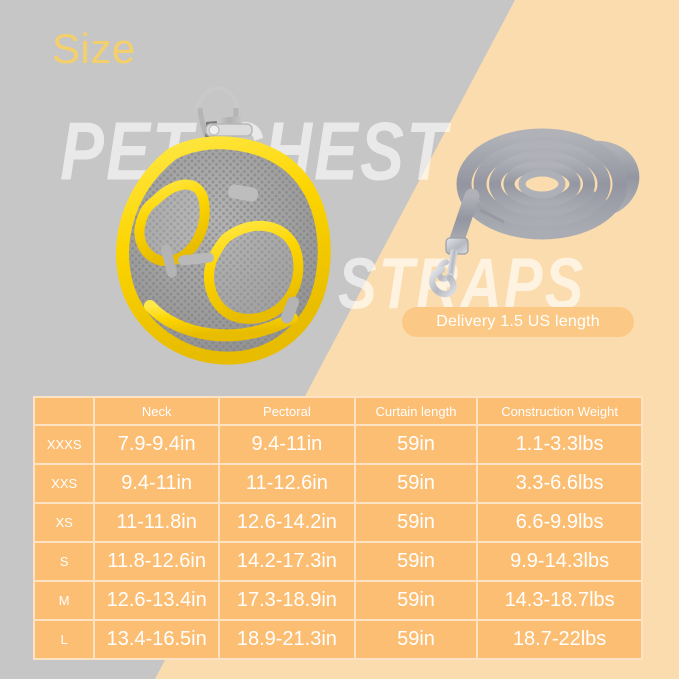  What do you see at coordinates (172, 223) in the screenshot?
I see `harness-left-leg-hole` at bounding box center [172, 223].